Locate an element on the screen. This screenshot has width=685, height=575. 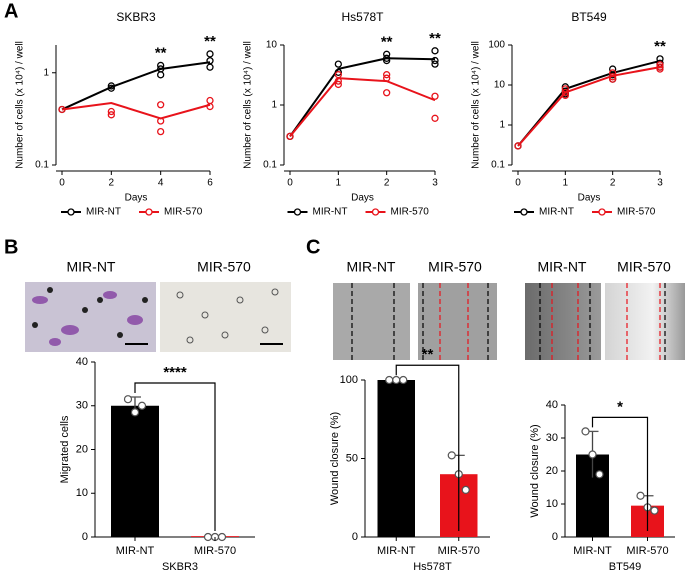
chart-title: Hs578T is located at coordinates (362, 17).